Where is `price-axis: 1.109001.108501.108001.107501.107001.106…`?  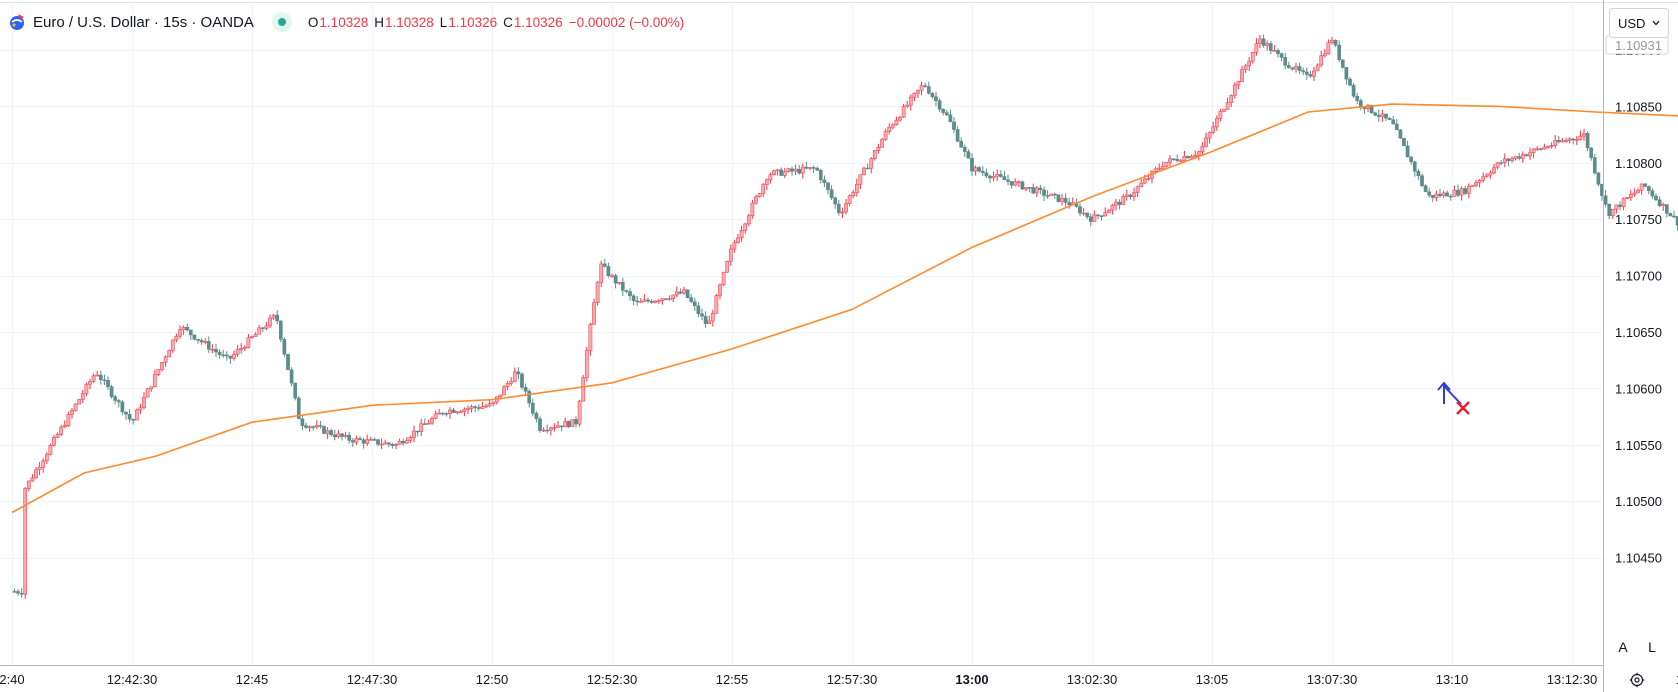 price-axis: 1.109001.108501.108001.107501.107001.106… is located at coordinates (1638, 304).